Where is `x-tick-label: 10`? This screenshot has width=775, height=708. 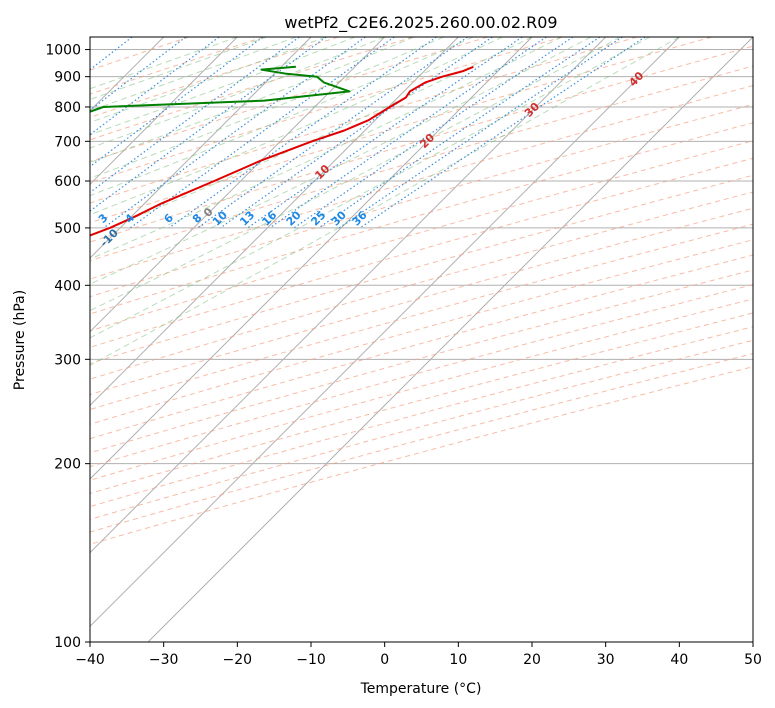 x-tick-label: 10 is located at coordinates (458, 660).